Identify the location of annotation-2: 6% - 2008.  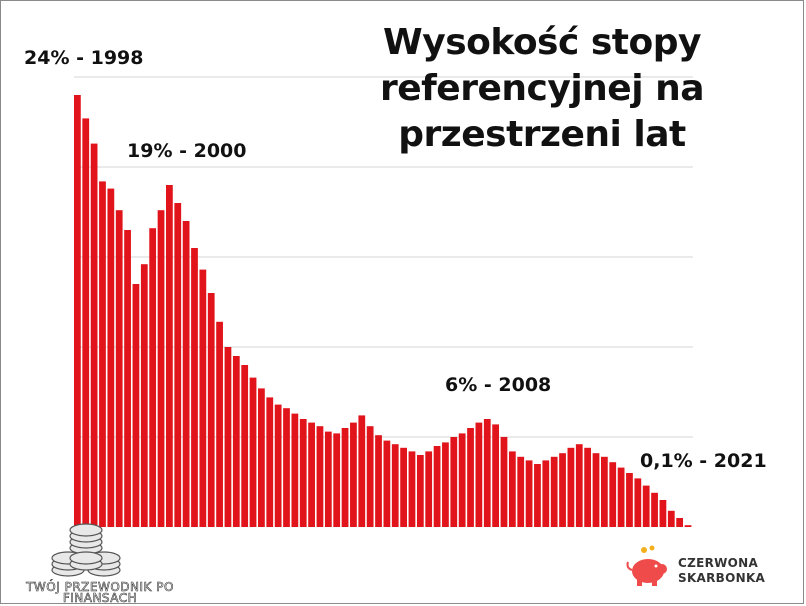
(498, 385).